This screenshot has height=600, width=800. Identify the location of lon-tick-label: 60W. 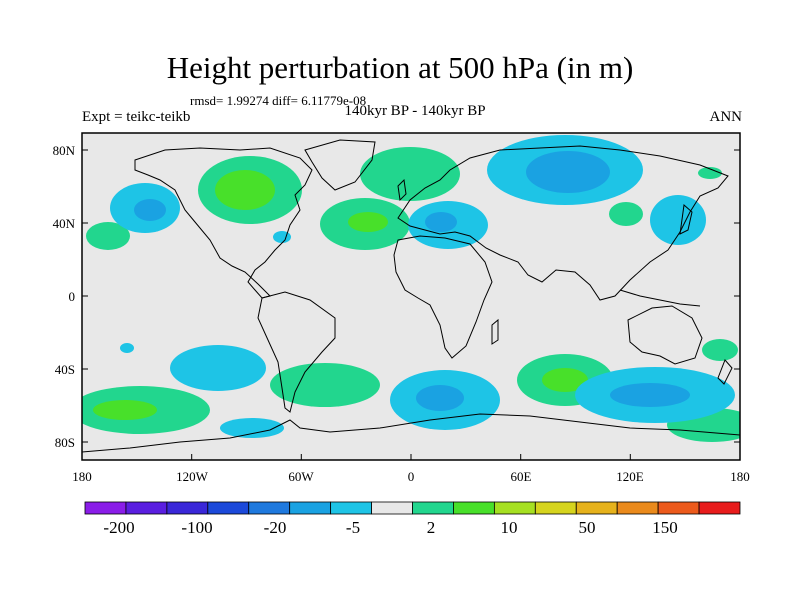
(301, 476).